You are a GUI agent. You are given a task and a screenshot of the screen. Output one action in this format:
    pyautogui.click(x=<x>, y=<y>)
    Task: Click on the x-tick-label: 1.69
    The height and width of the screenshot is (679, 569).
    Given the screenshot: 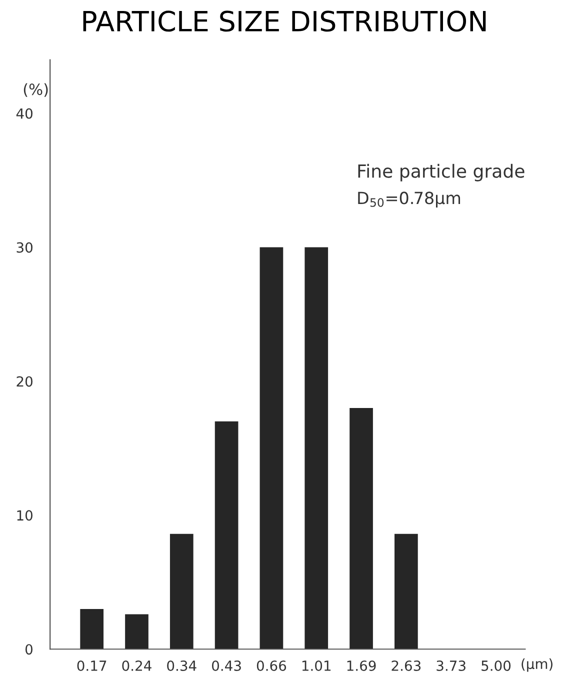 What is the action you would take?
    pyautogui.click(x=361, y=665)
    